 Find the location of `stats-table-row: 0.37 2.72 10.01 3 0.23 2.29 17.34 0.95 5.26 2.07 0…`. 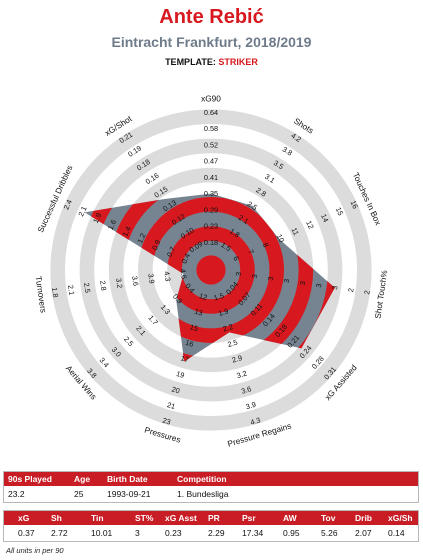

stats-table-row: 0.37 2.72 10.01 3 0.23 2.29 17.34 0.95 5.26 2.07 0… is located at coordinates (211, 533).